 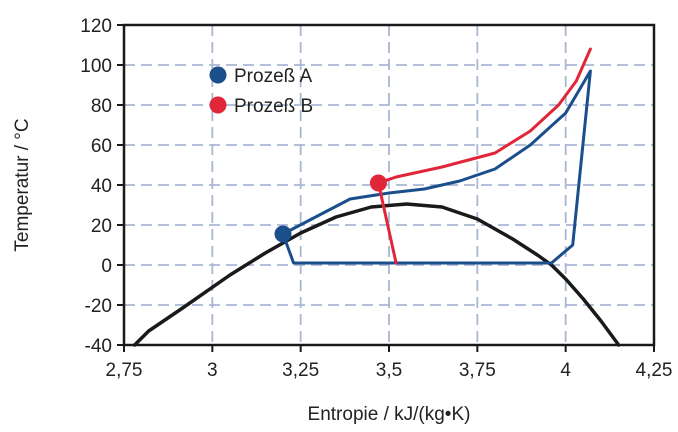 What do you see at coordinates (96, 26) in the screenshot?
I see `y-tick-label-8: 120` at bounding box center [96, 26].